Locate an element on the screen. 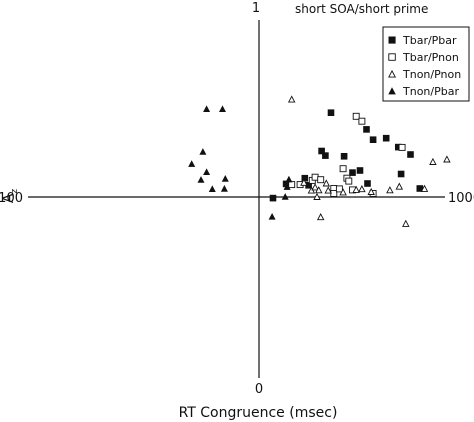  y-tick-label-max: 1 is located at coordinates (256, 8).